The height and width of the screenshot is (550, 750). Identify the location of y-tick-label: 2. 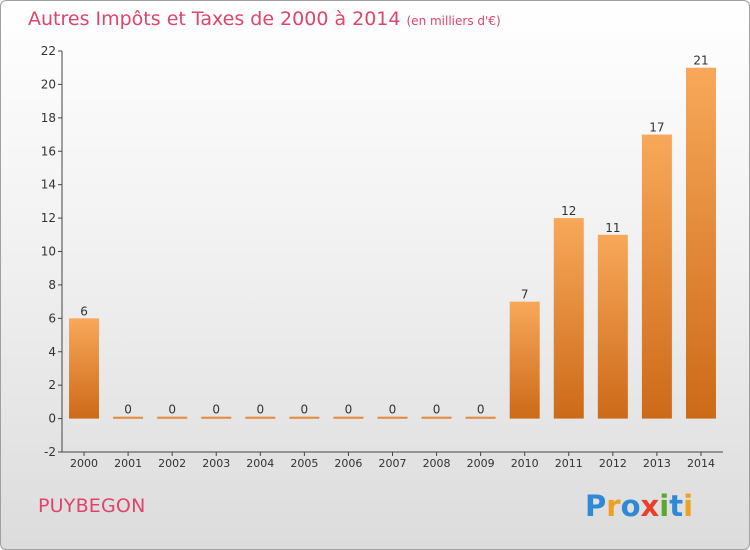
(52, 385).